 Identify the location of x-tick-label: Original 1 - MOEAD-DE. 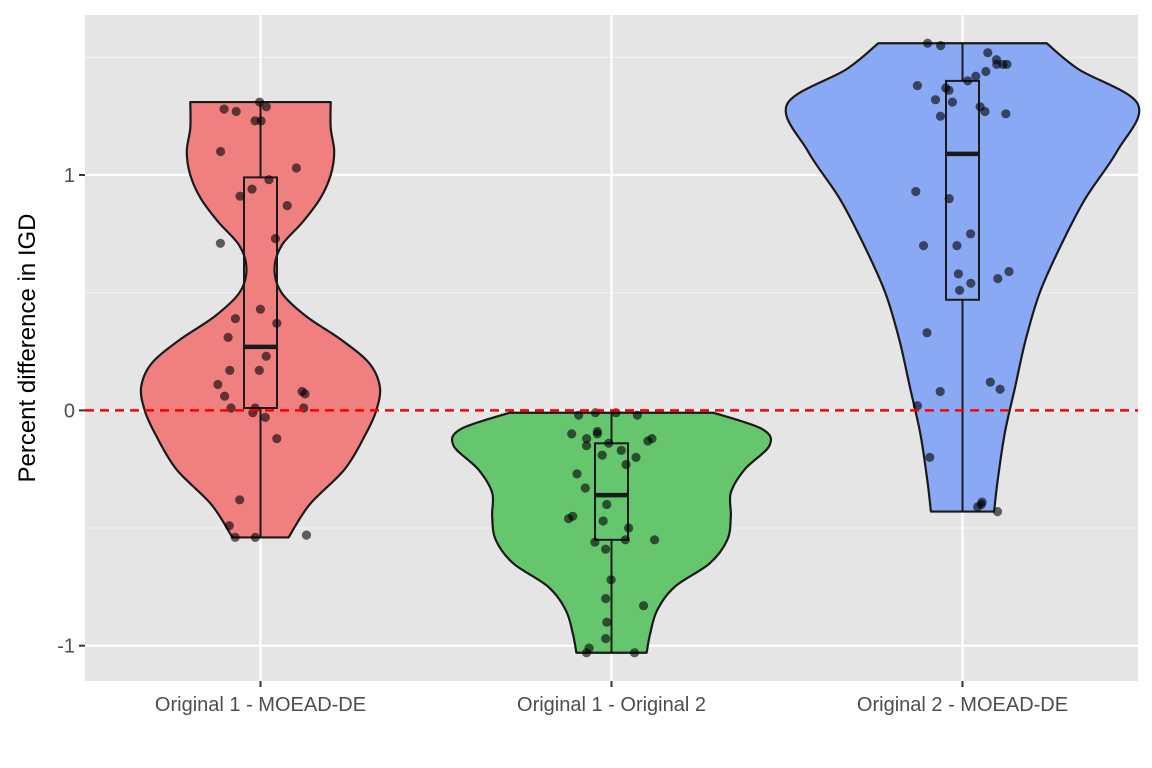
(260, 705).